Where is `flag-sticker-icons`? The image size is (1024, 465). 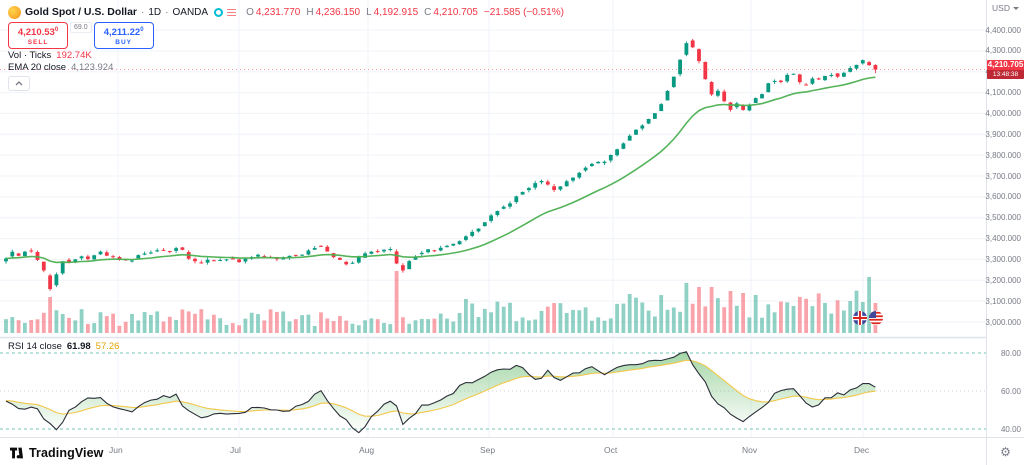 flag-sticker-icons is located at coordinates (868, 318).